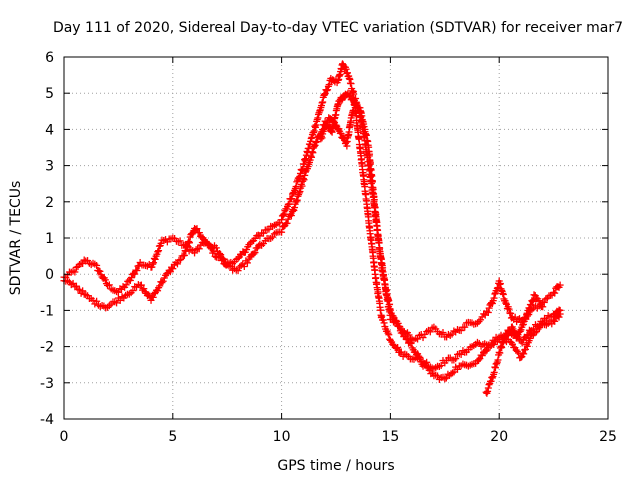 This screenshot has height=480, width=640. Describe the element at coordinates (49, 130) in the screenshot. I see `y-tick-label: 4` at that location.